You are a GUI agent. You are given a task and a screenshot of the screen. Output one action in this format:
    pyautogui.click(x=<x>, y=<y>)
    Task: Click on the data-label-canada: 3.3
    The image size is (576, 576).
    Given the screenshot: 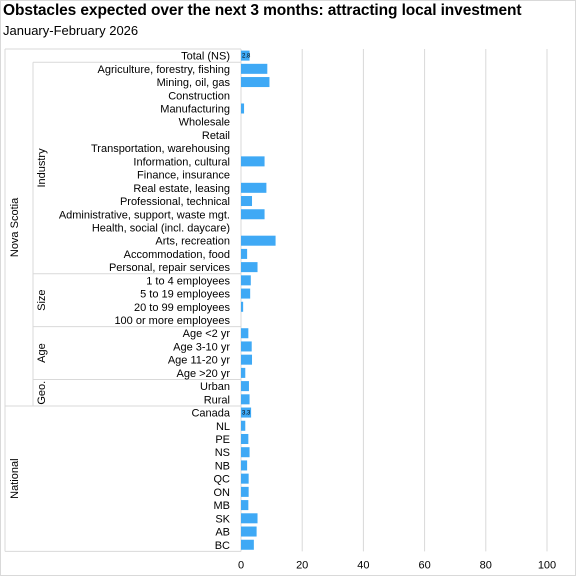 What is the action you would take?
    pyautogui.click(x=246, y=414)
    